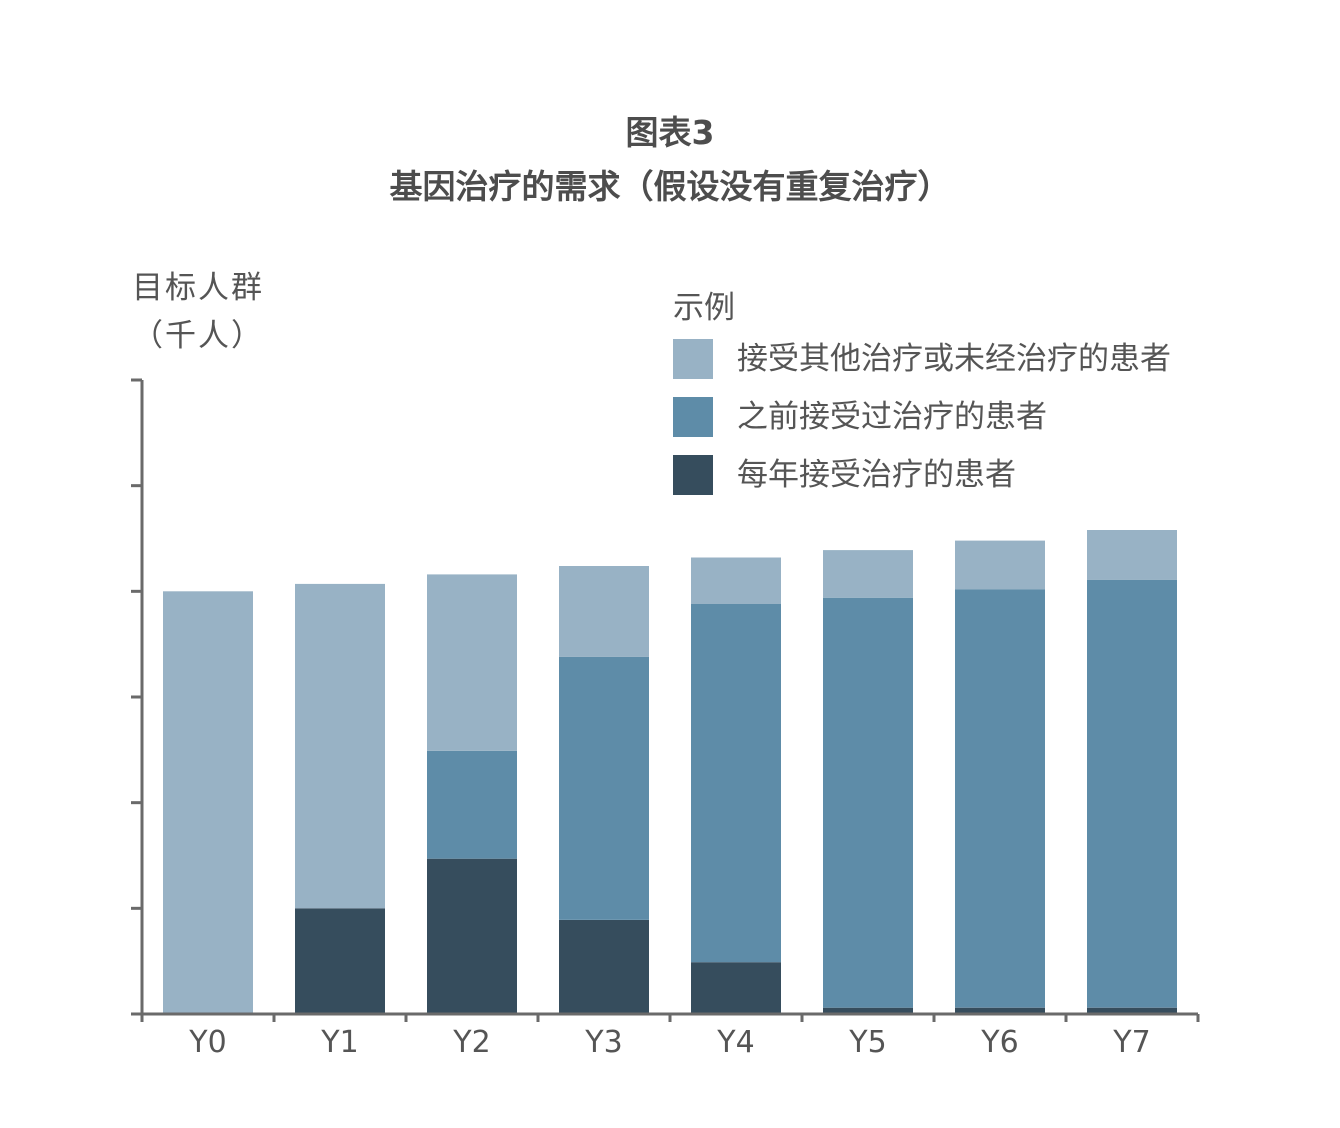 Image resolution: width=1340 pixels, height=1128 pixels. I want to click on legend-label-previously-treated: 之前接受过治疗的患者, so click(892, 417).